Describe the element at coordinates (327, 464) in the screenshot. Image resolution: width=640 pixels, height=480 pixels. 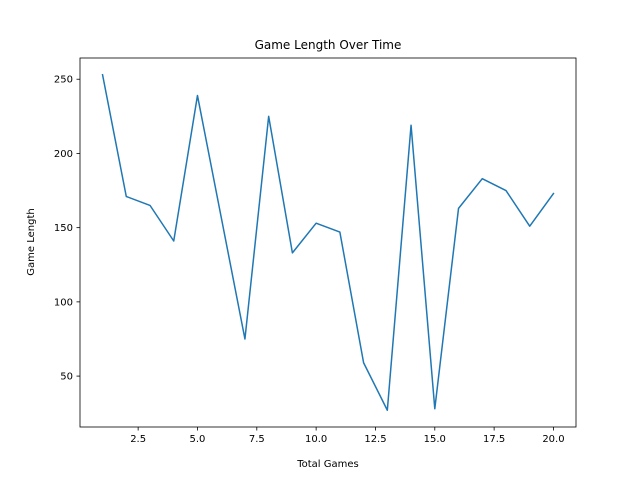
I see `x-axis-label: Total Games` at that location.